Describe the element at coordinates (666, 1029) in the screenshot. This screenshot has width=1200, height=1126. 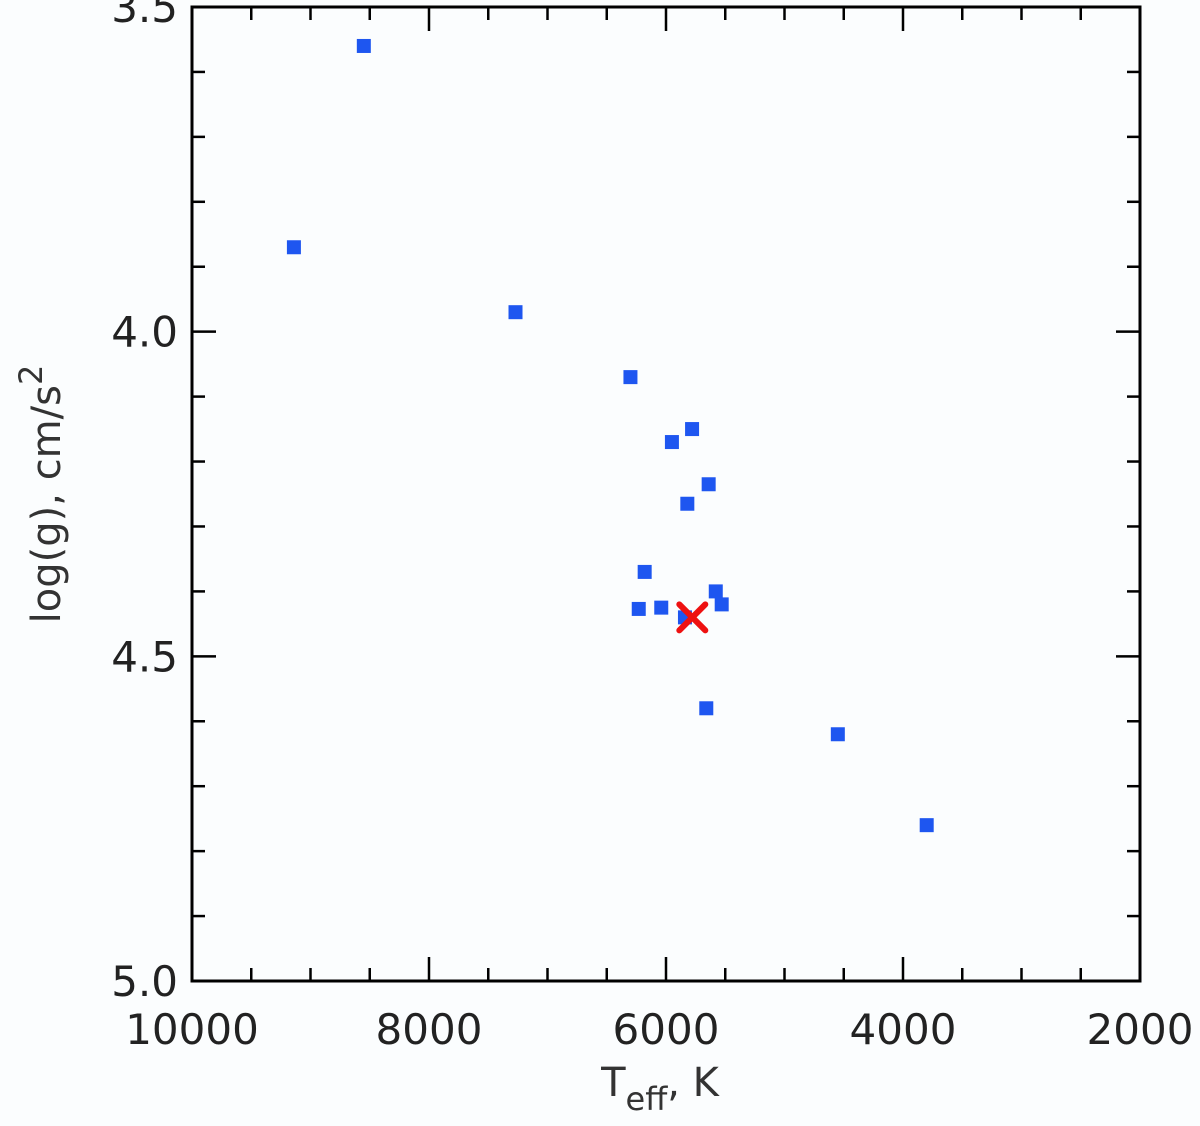
I see `x-tick-label: 6000` at that location.